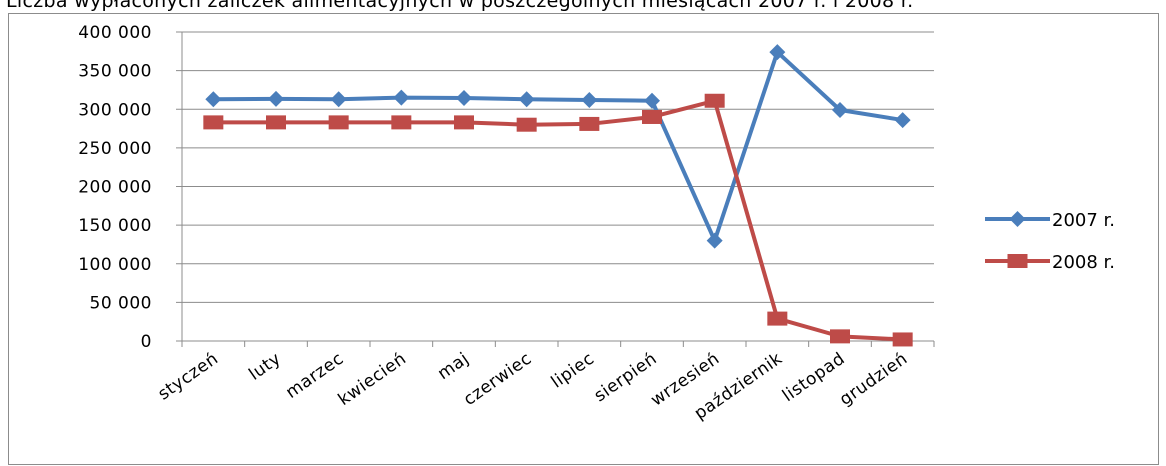  I want to click on y-tick-label: 150 000, so click(115, 226).